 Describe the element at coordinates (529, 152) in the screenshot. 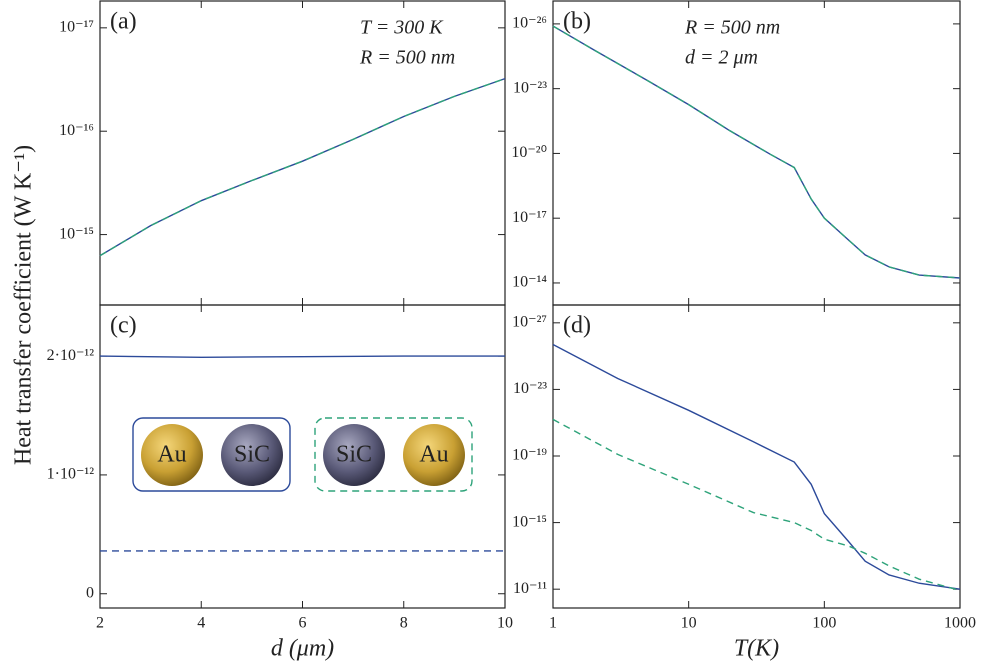

I see `y-tick-label: 10⁻²⁰` at that location.